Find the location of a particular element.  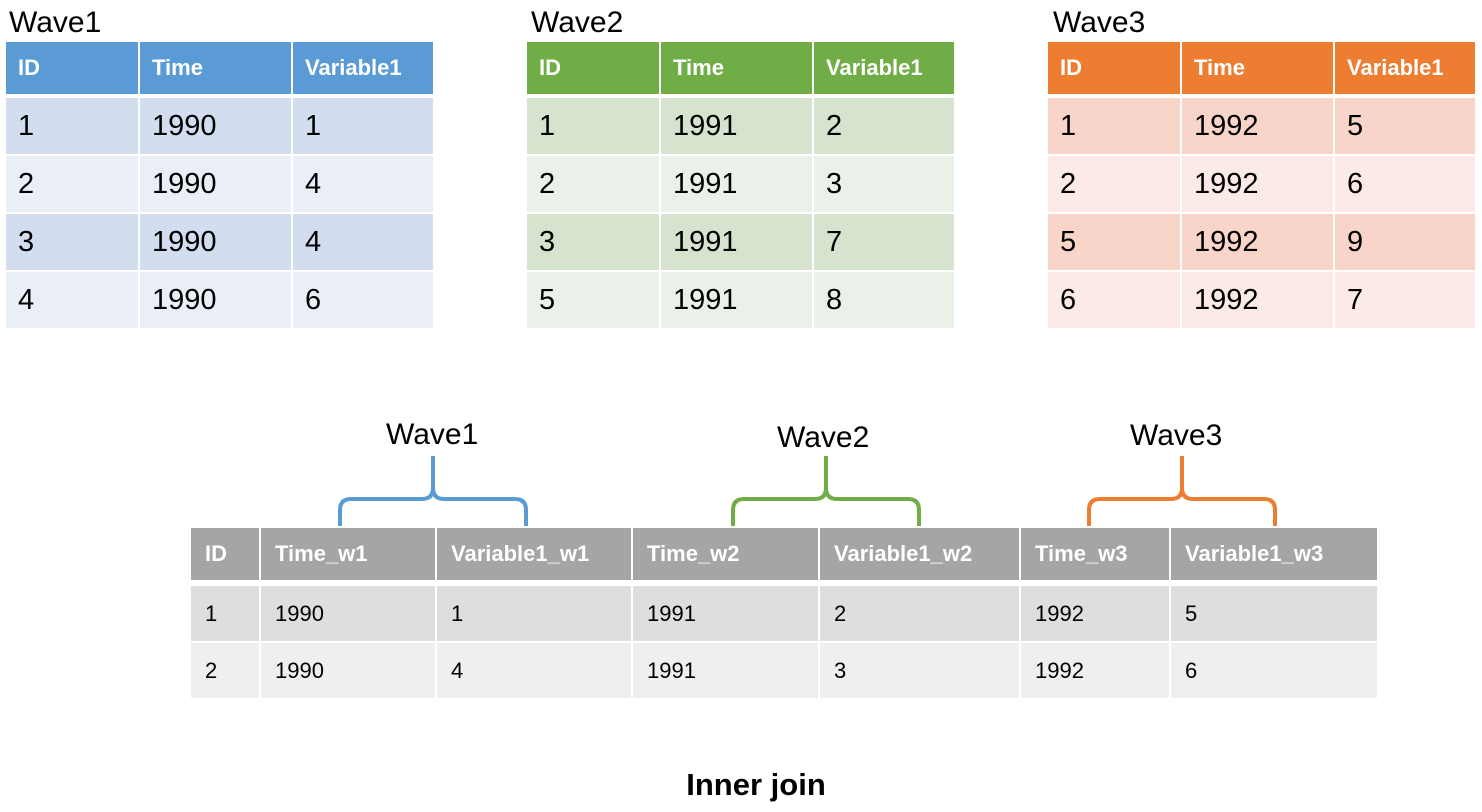

table-row: 2 1990 4 is located at coordinates (219, 185).